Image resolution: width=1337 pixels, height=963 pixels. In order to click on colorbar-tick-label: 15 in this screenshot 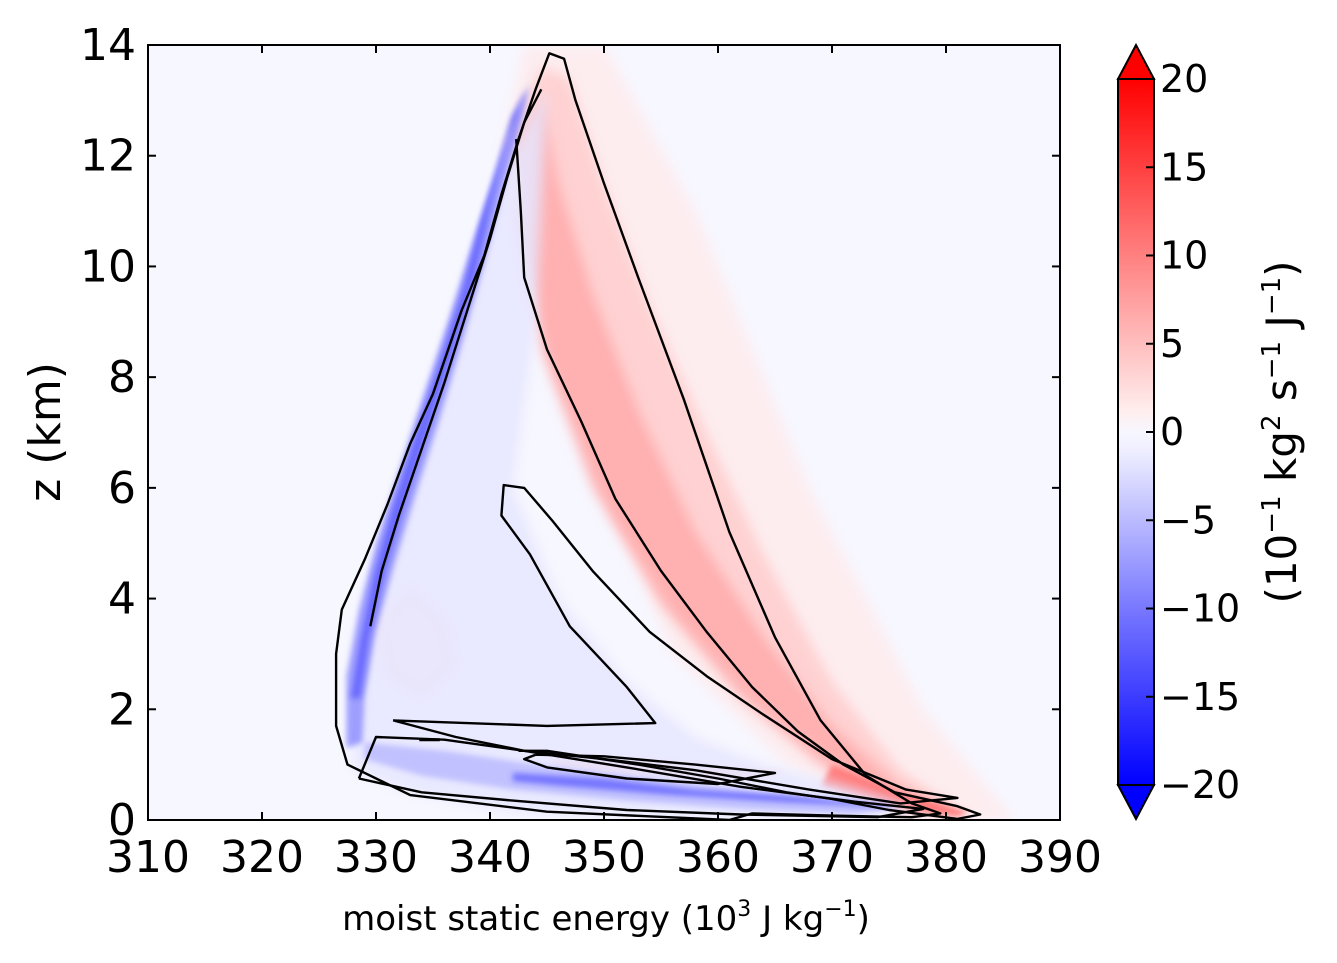, I will do `click(1184, 167)`.